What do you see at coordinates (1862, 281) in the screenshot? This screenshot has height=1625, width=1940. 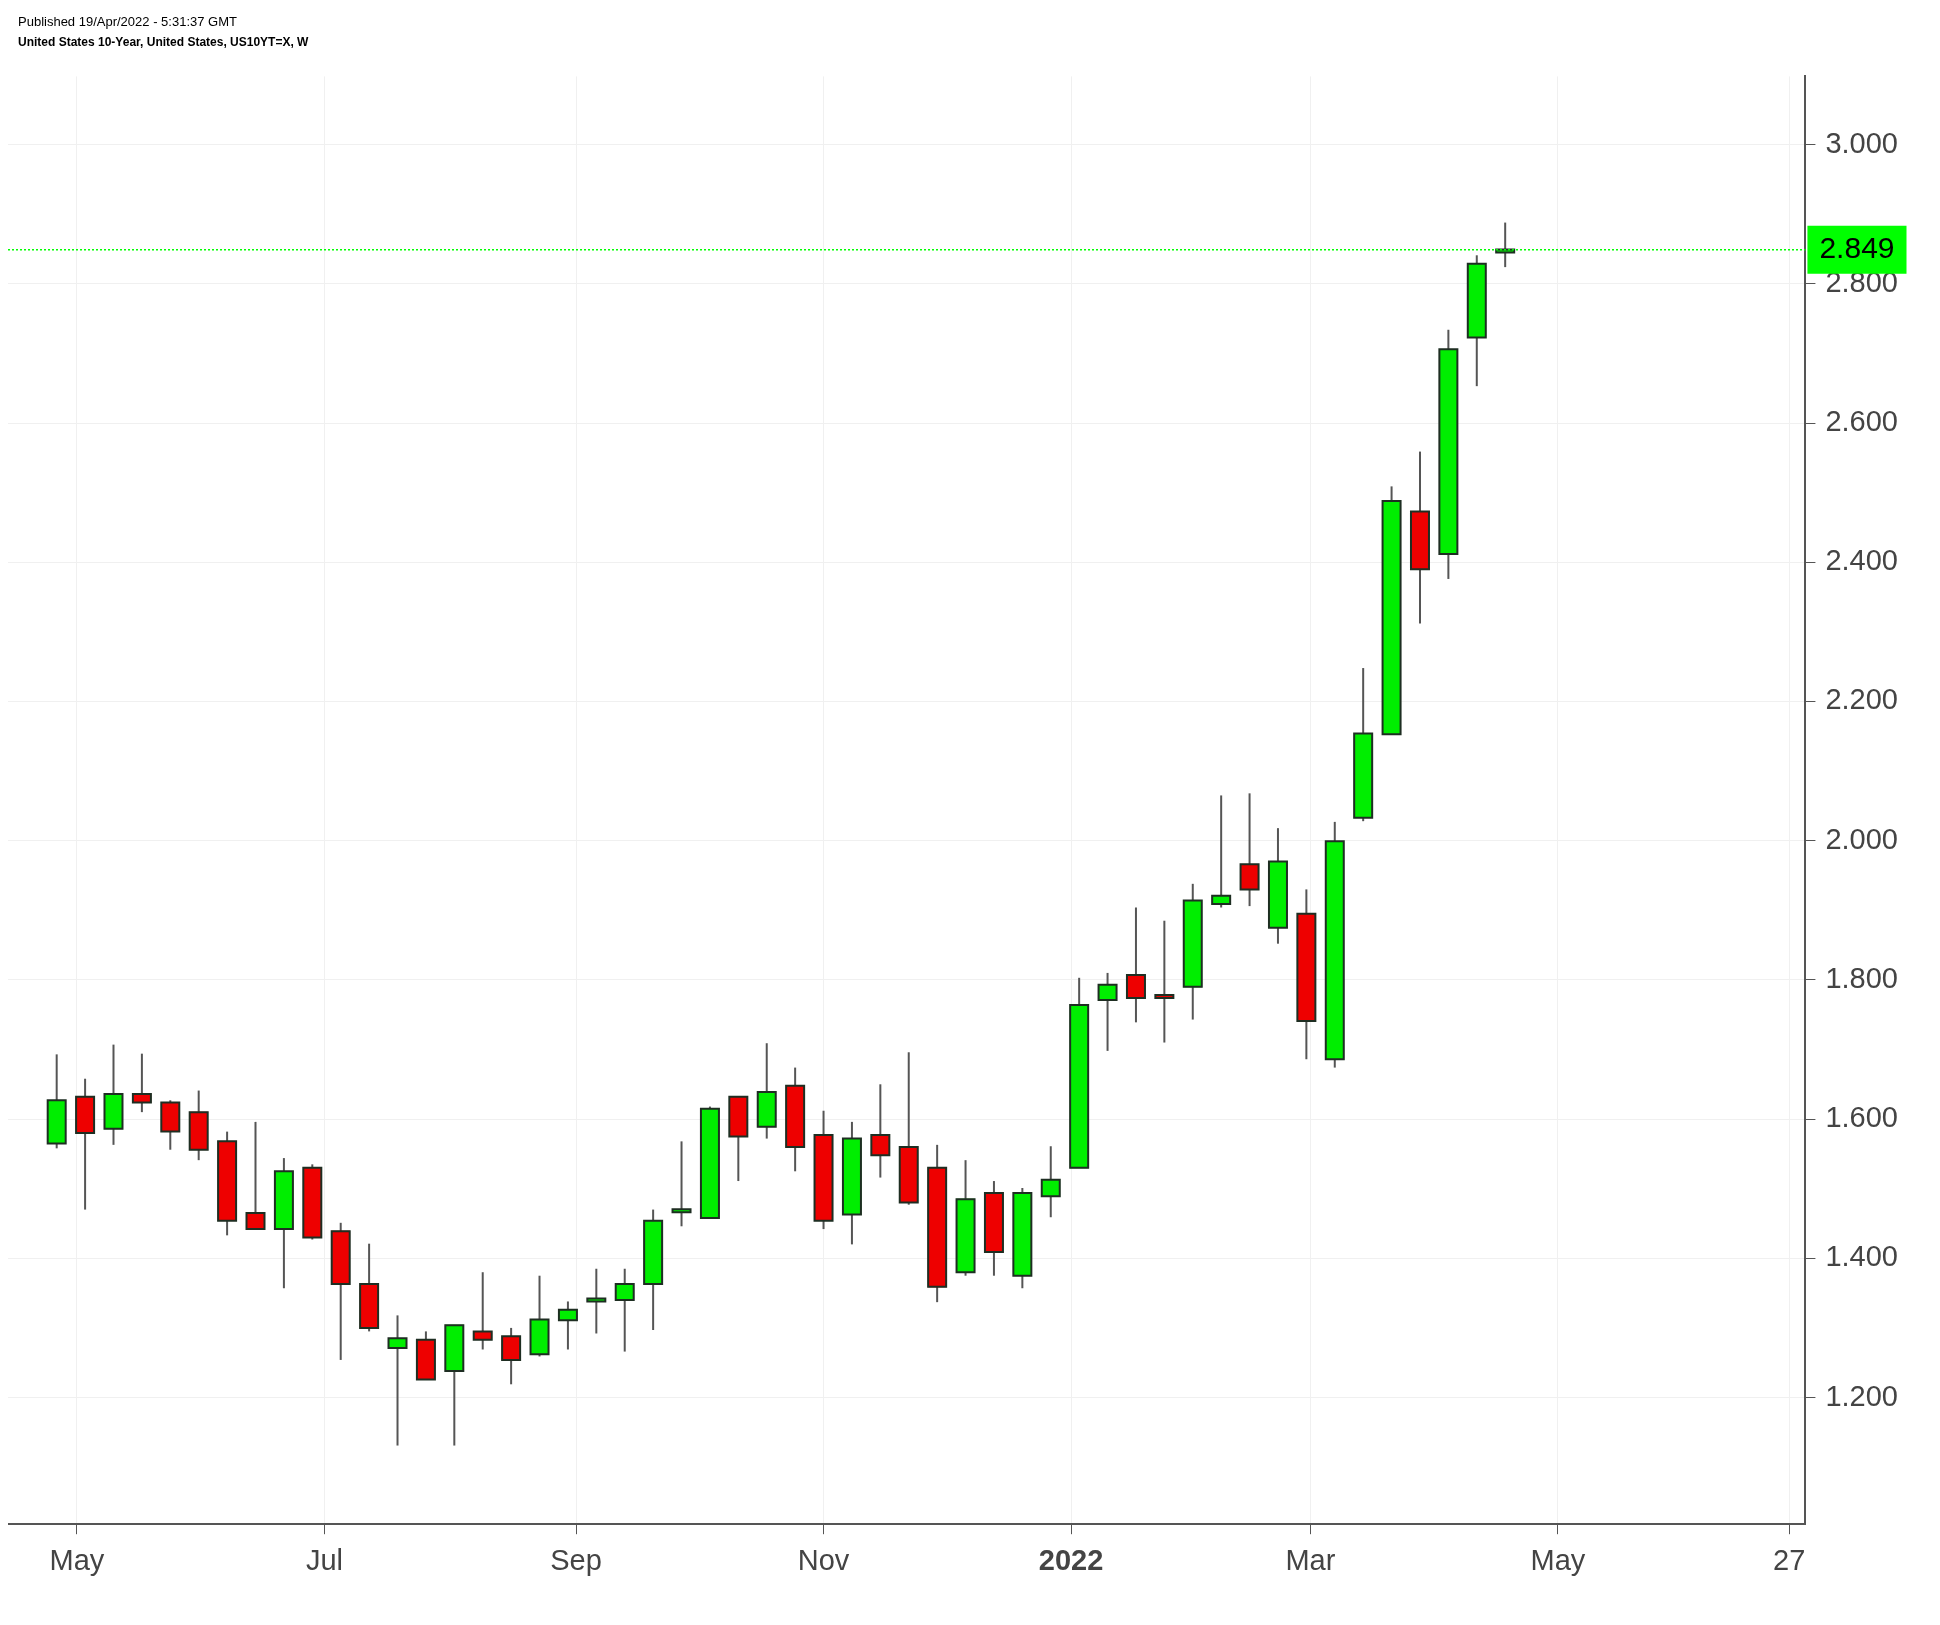 I see `y-tick-label: 2.800` at bounding box center [1862, 281].